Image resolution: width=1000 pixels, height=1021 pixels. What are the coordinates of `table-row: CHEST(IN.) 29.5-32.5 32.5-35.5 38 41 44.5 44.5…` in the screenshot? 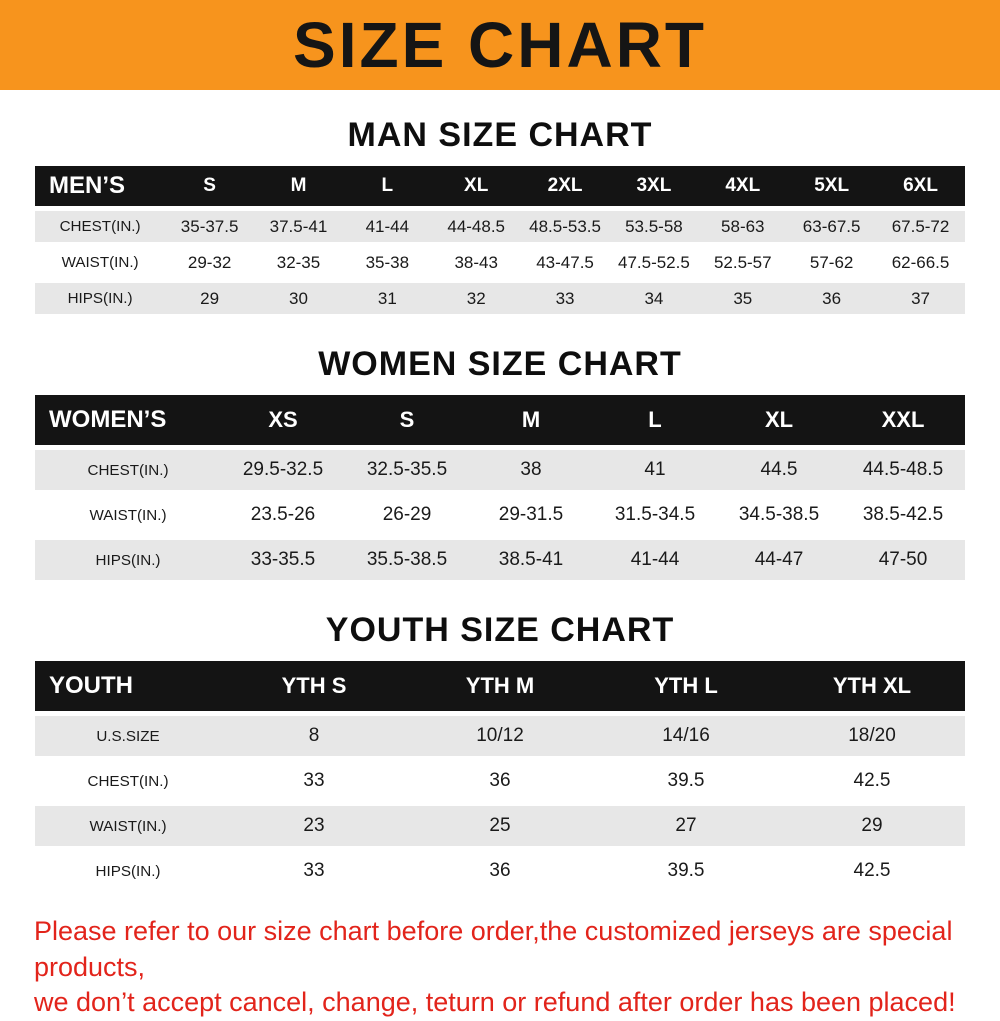 It's located at (500, 470).